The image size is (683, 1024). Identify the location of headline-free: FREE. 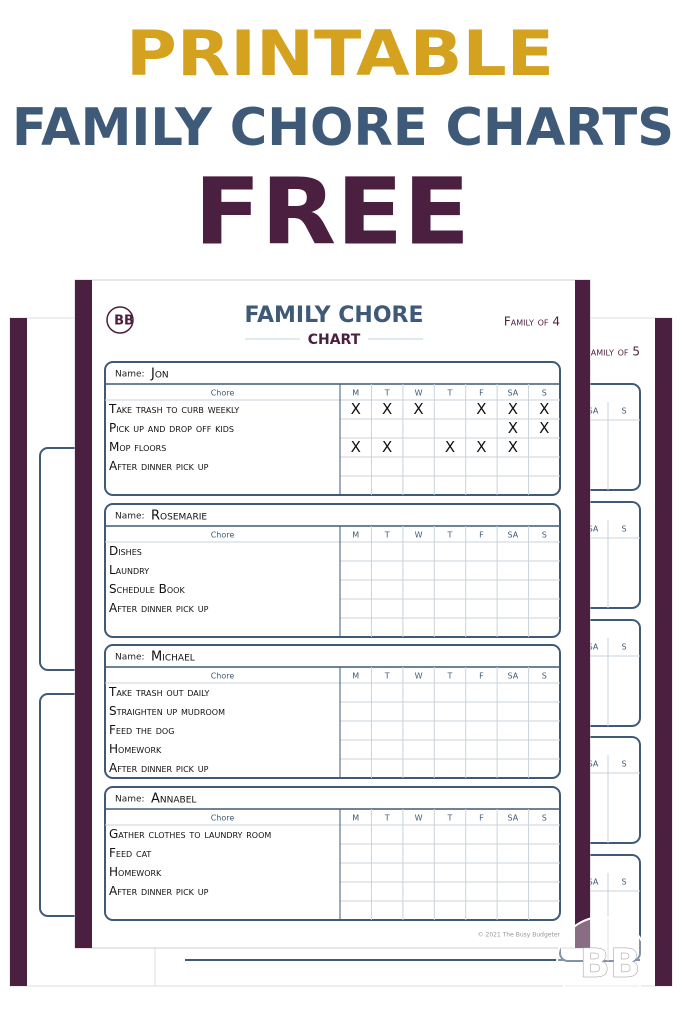
(332, 211).